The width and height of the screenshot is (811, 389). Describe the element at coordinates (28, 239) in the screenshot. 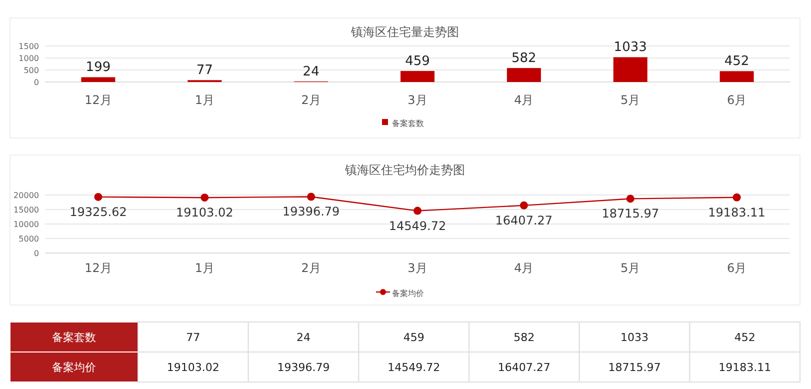

I see `y-tick-label: 5000` at that location.